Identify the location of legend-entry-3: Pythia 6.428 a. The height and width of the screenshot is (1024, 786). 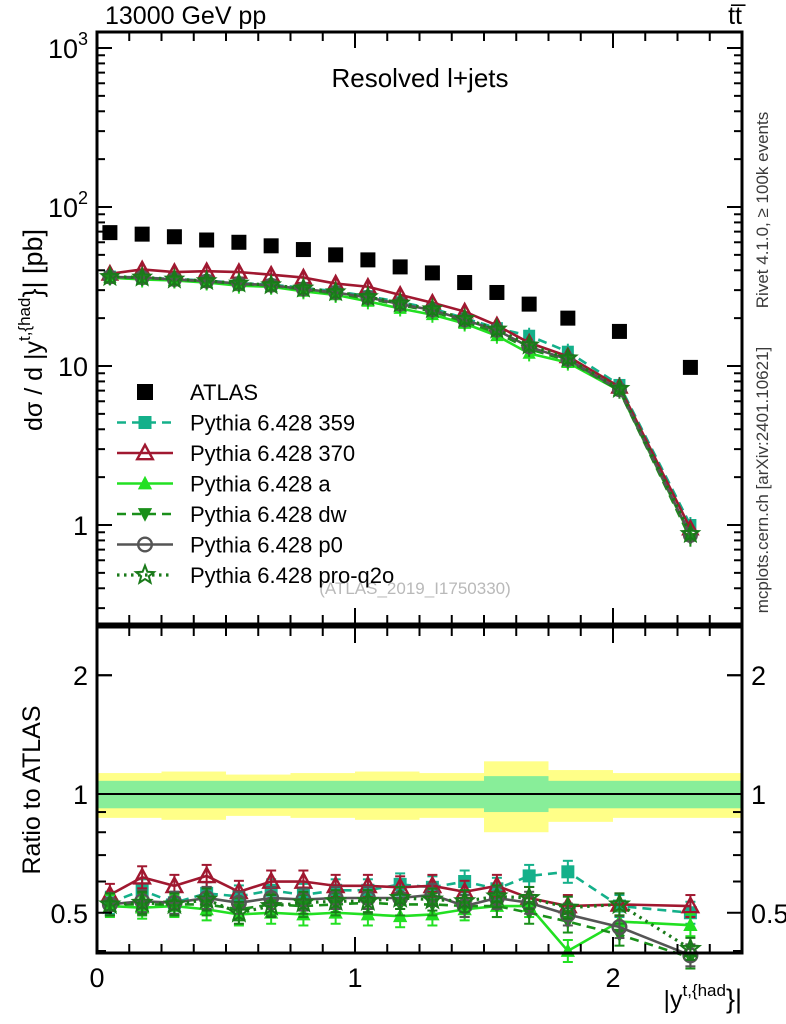
(224, 484).